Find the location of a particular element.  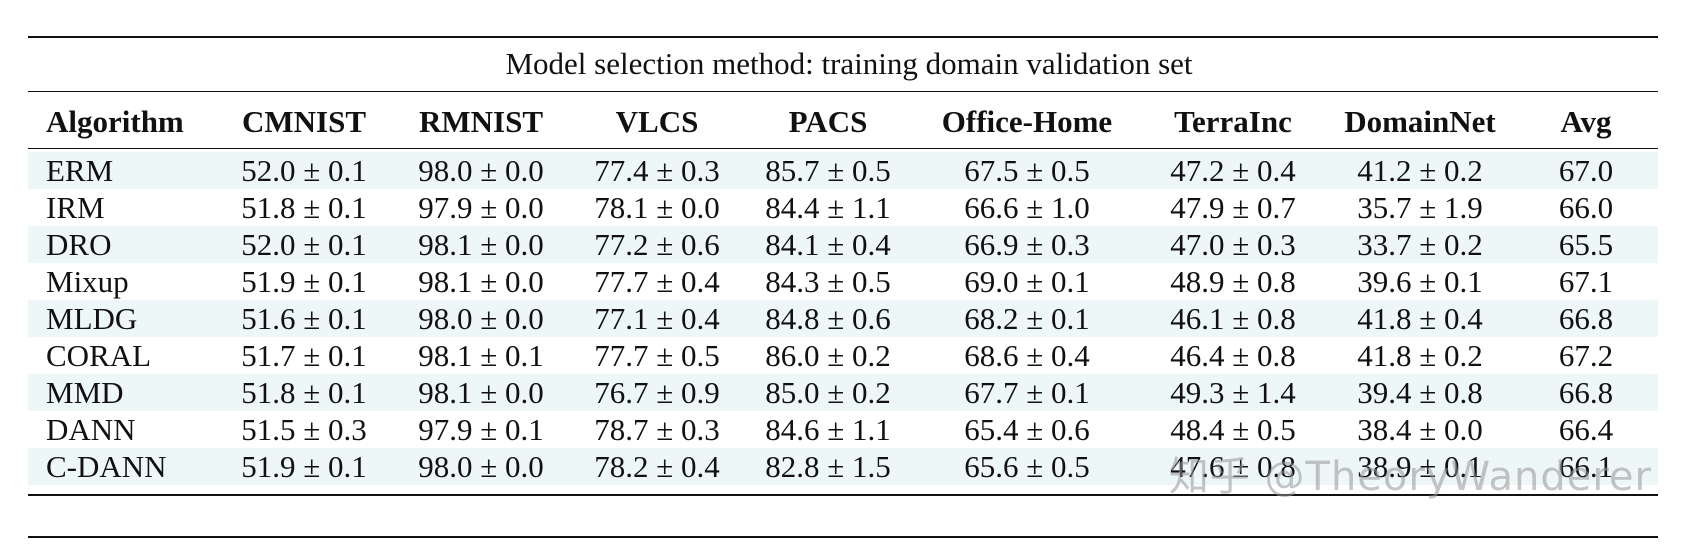

cell-domainnet: 39.6 ± 0.1 is located at coordinates (1420, 281).